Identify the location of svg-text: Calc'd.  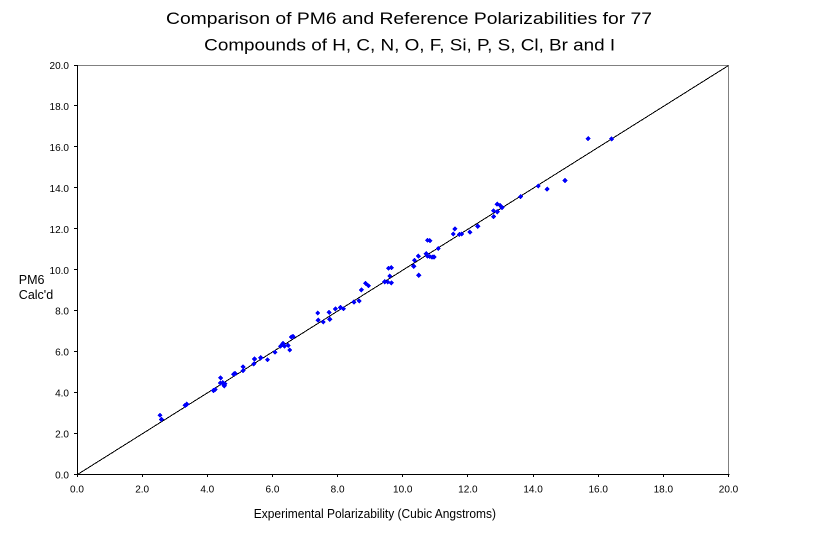
(36, 295).